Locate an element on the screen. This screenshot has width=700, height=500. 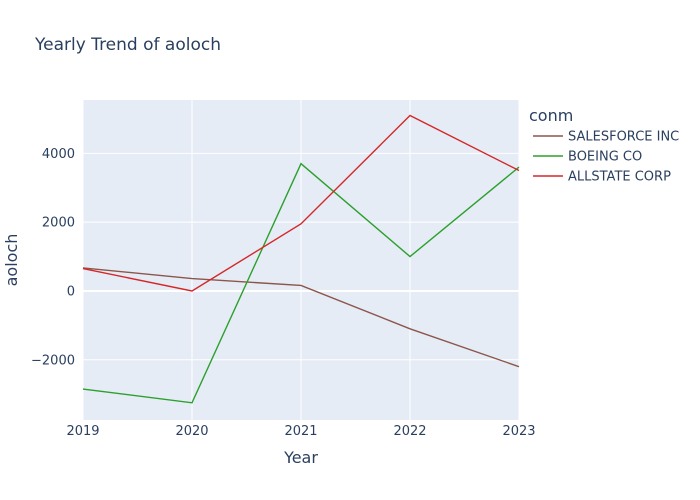
x-axis-ticks: 2019 2020 2021 2022 2023 is located at coordinates (300, 431).